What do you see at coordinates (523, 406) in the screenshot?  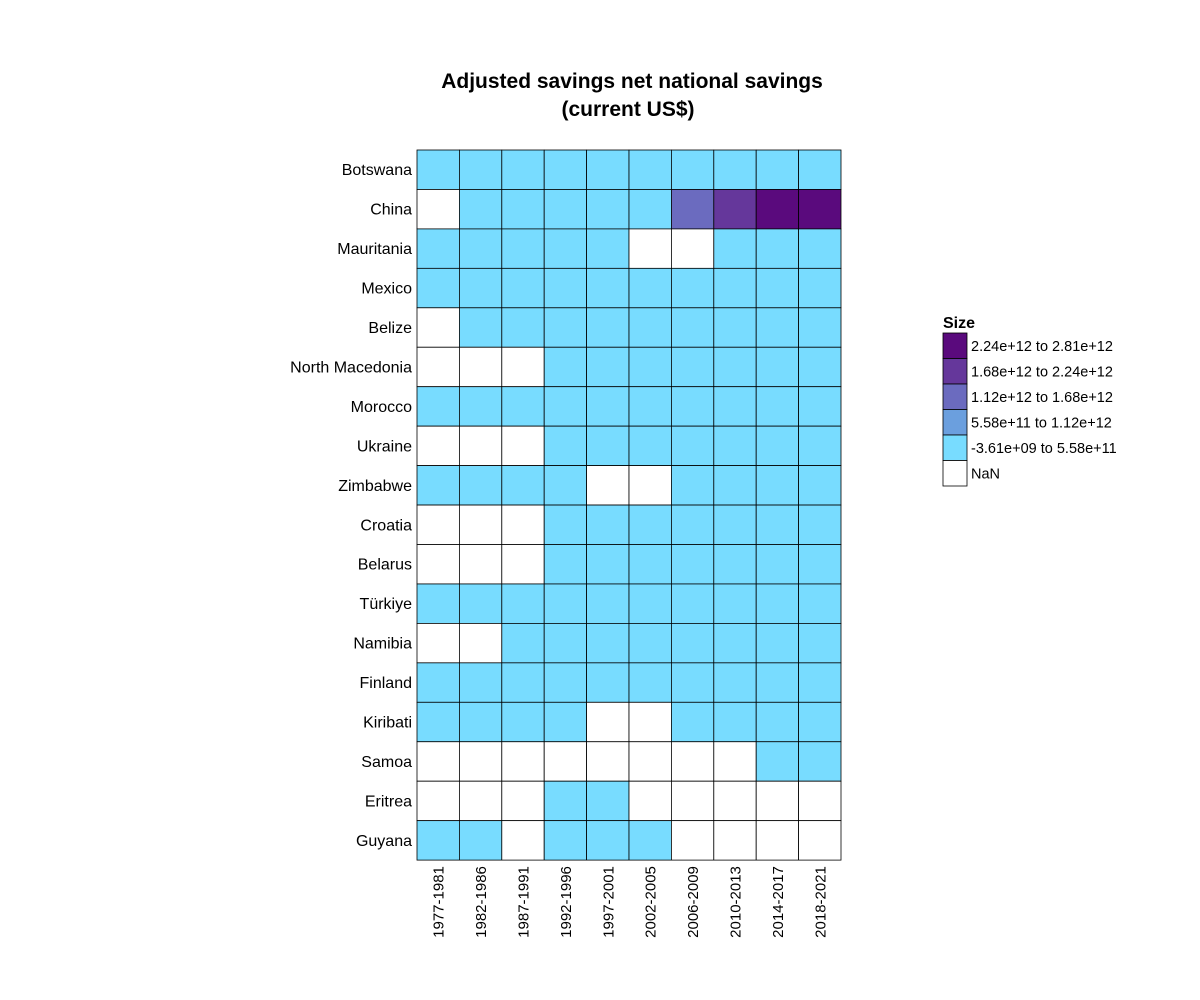 I see `heatmap-cell-morocco-1987-1991` at bounding box center [523, 406].